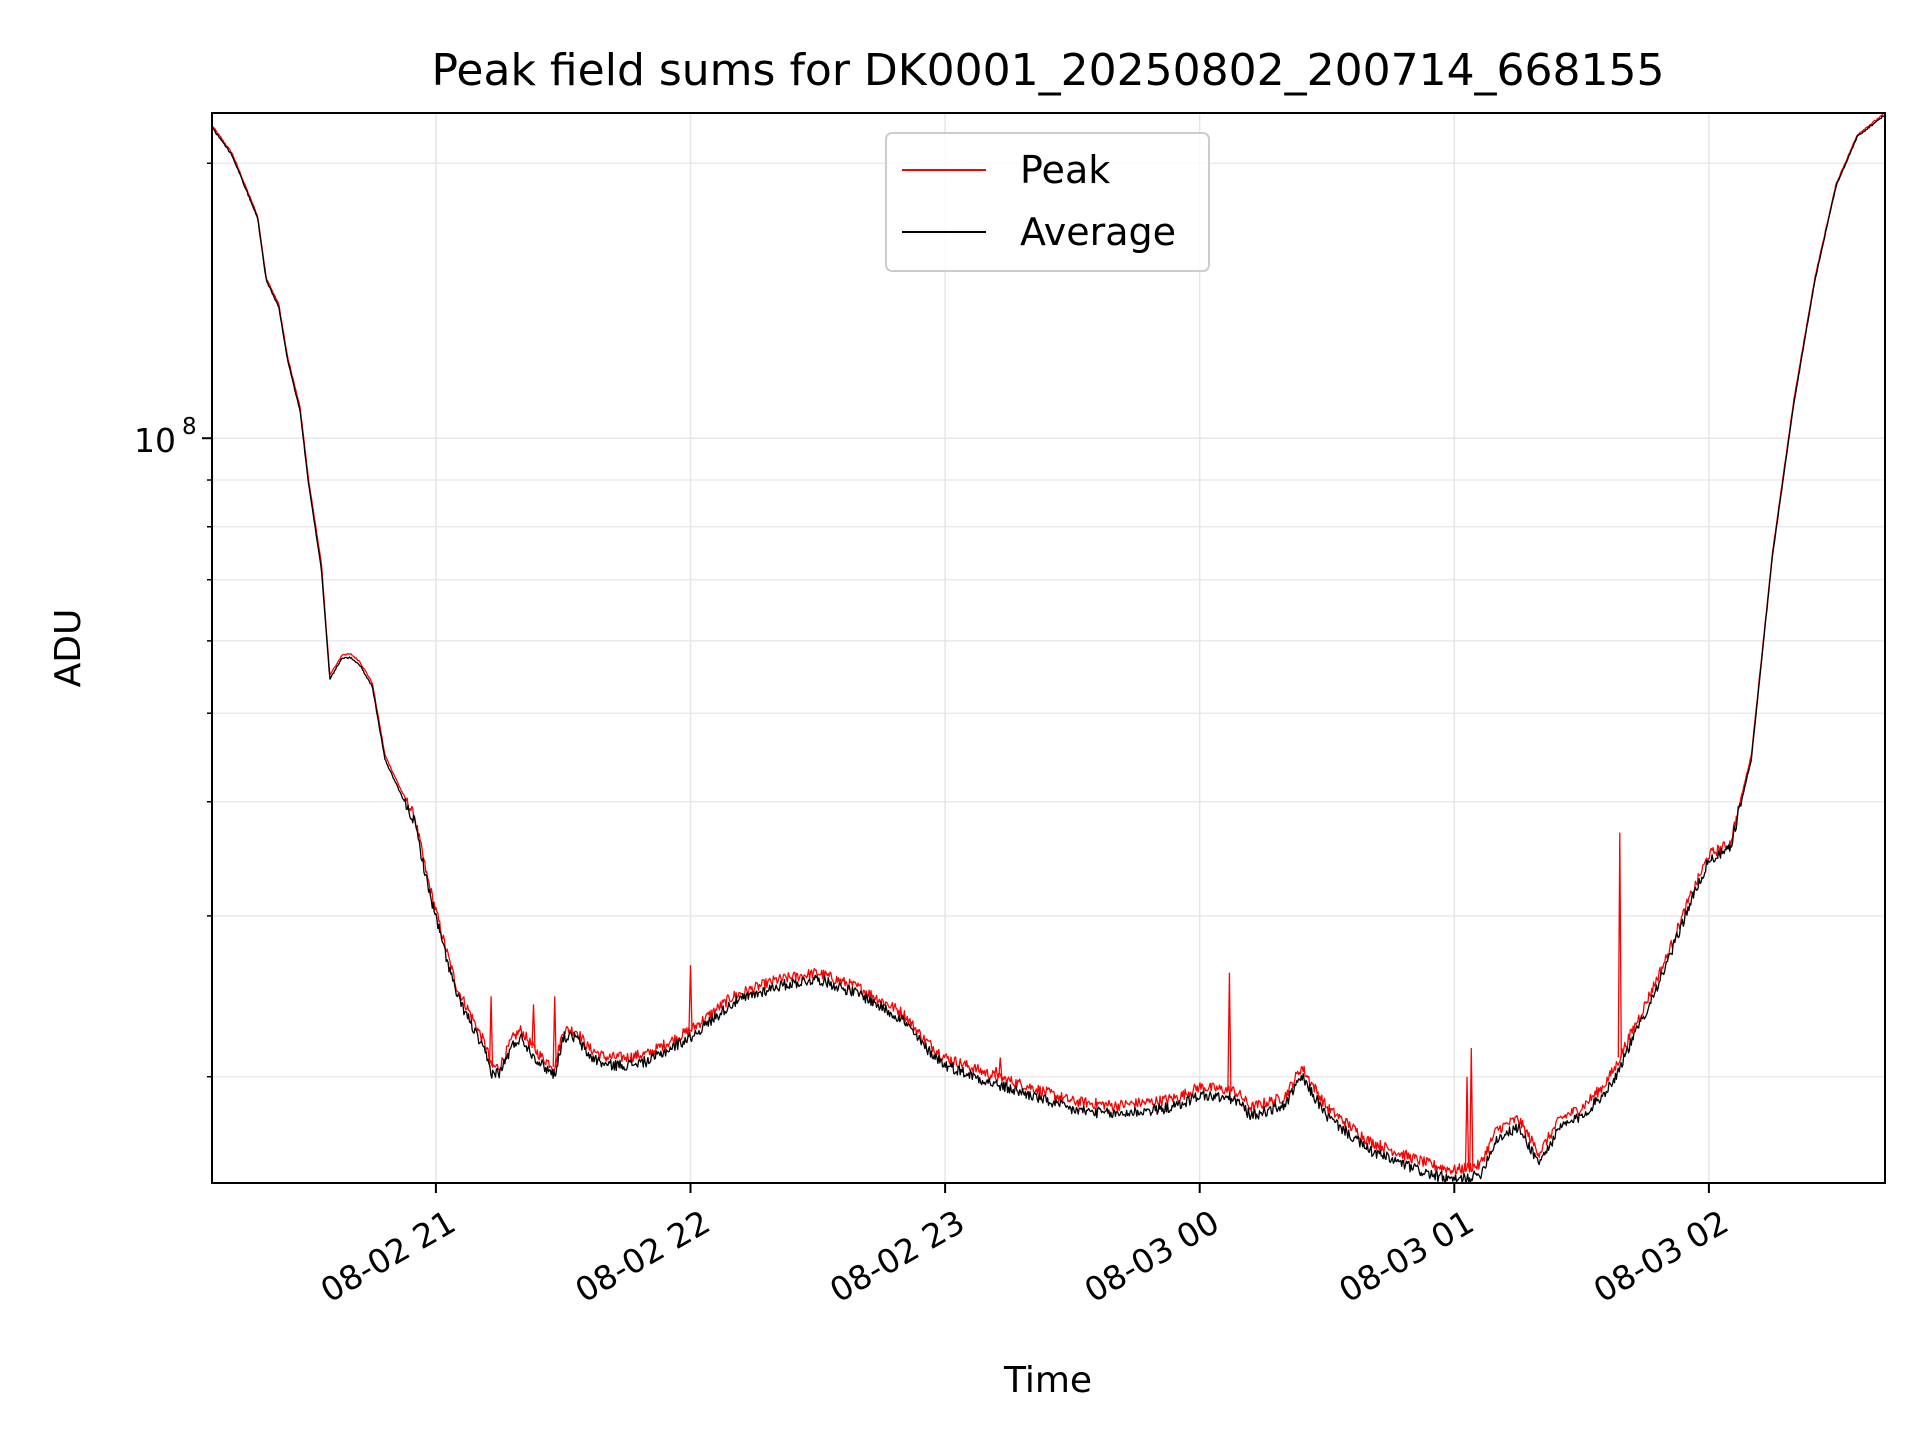 The height and width of the screenshot is (1440, 1920). I want to click on legend-label-average: Average, so click(1098, 232).